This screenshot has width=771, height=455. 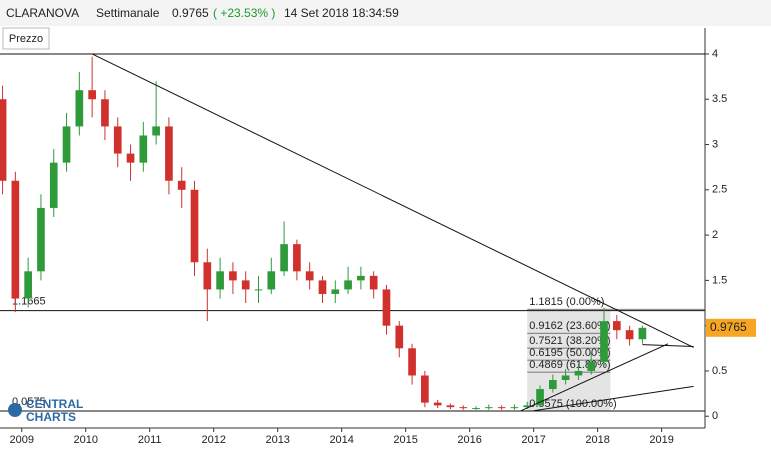 I want to click on fib-label: 0.0575 (100.00%), so click(x=572, y=404).